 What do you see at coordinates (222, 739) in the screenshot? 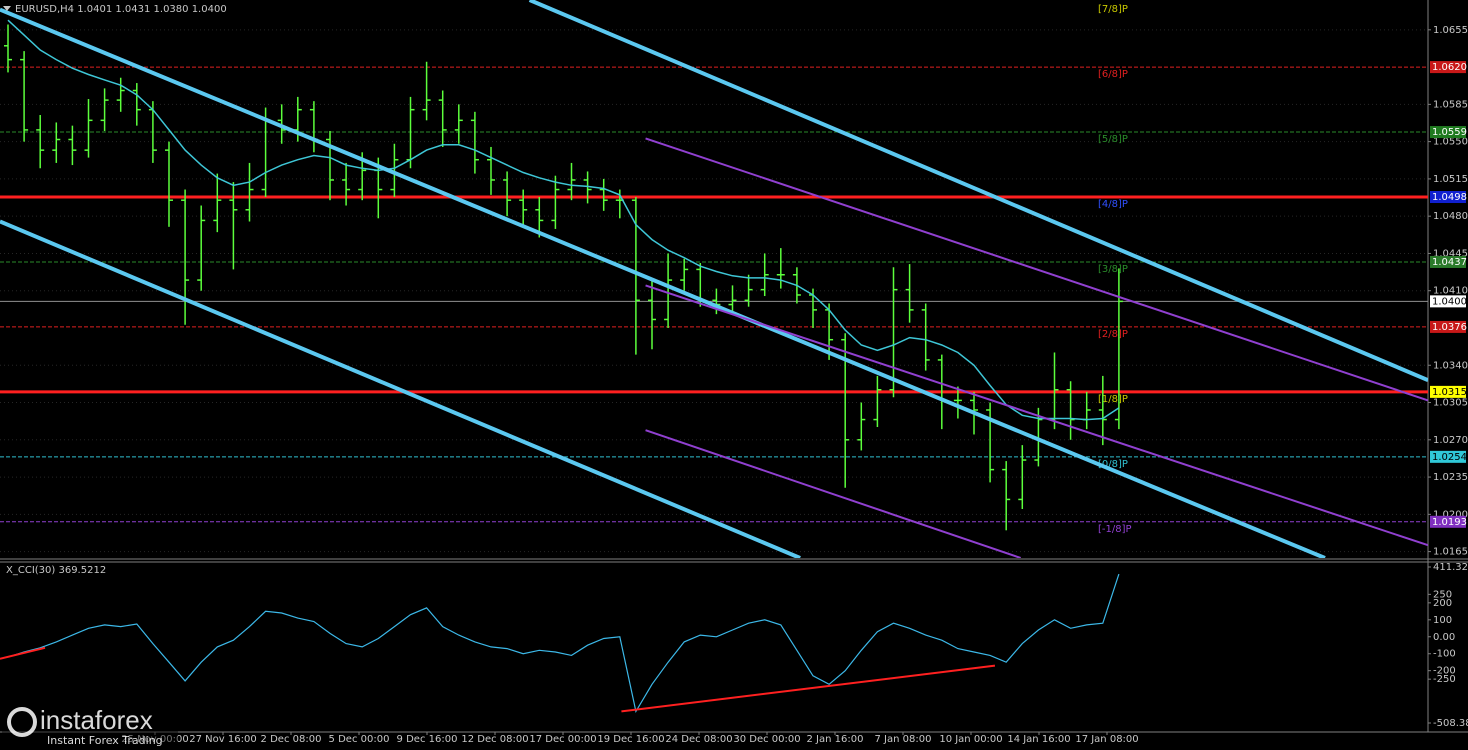
I see `x-tick-label: 27 Nov 16:00` at bounding box center [222, 739].